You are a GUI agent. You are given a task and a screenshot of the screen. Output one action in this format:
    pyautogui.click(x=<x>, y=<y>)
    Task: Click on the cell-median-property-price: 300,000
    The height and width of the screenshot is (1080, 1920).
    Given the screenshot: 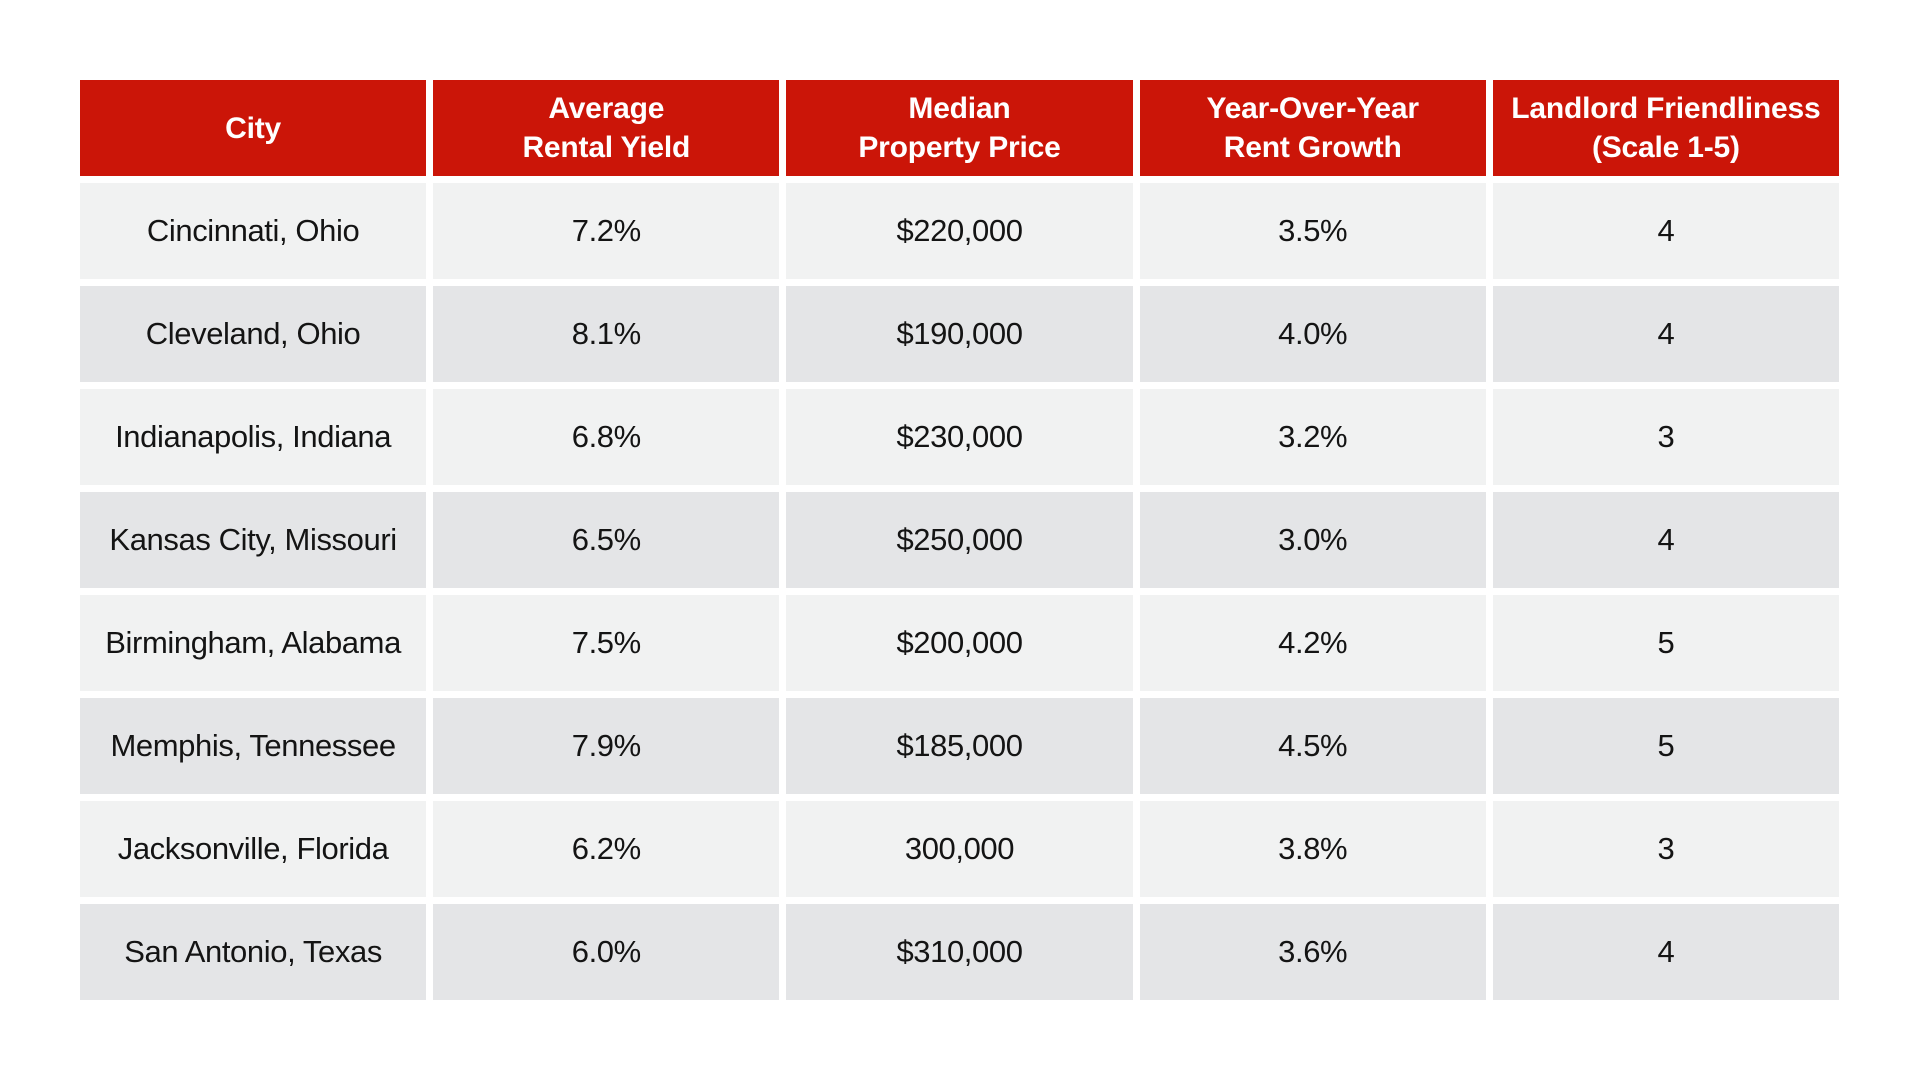 What is the action you would take?
    pyautogui.click(x=959, y=849)
    